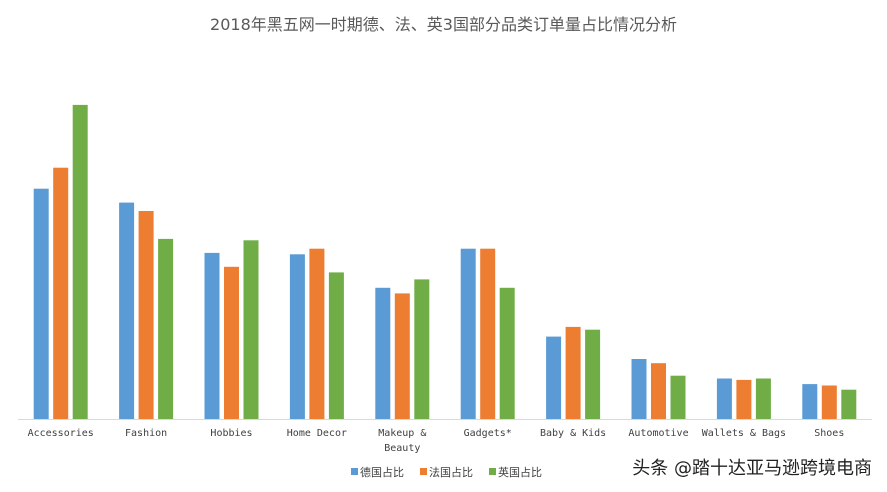  What do you see at coordinates (658, 433) in the screenshot?
I see `category-label: Automotive` at bounding box center [658, 433].